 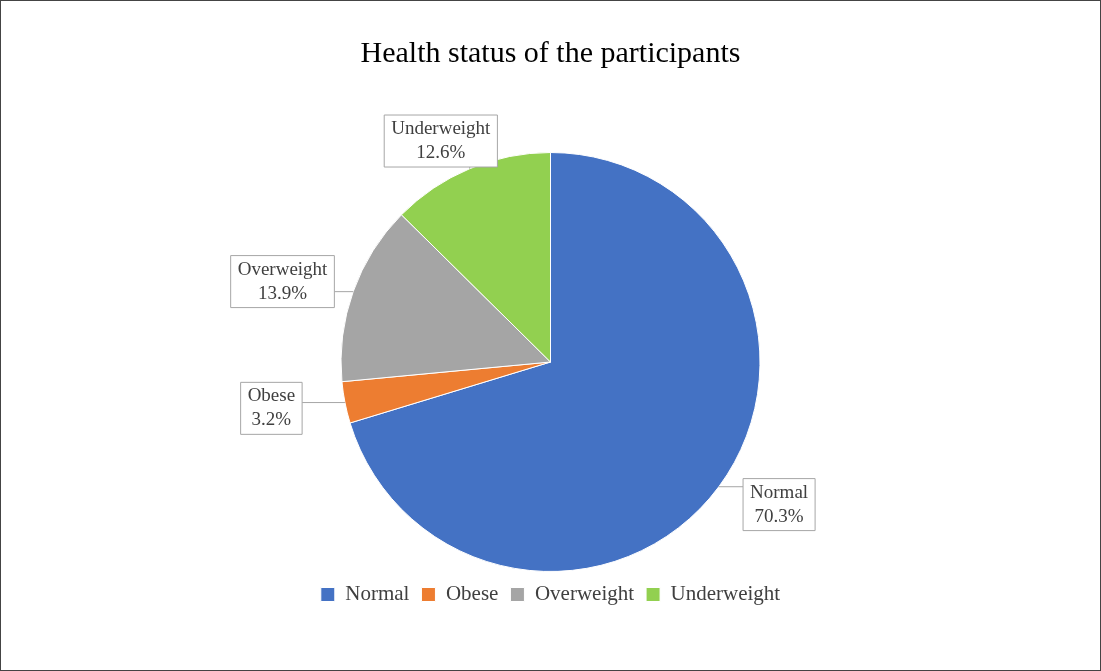 What do you see at coordinates (283, 268) in the screenshot?
I see `slice-label: Overweight` at bounding box center [283, 268].